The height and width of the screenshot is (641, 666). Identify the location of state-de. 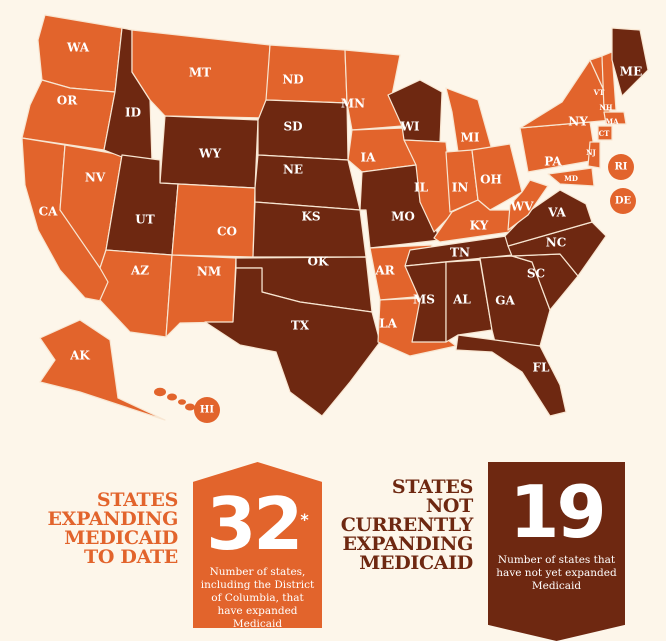
(623, 201).